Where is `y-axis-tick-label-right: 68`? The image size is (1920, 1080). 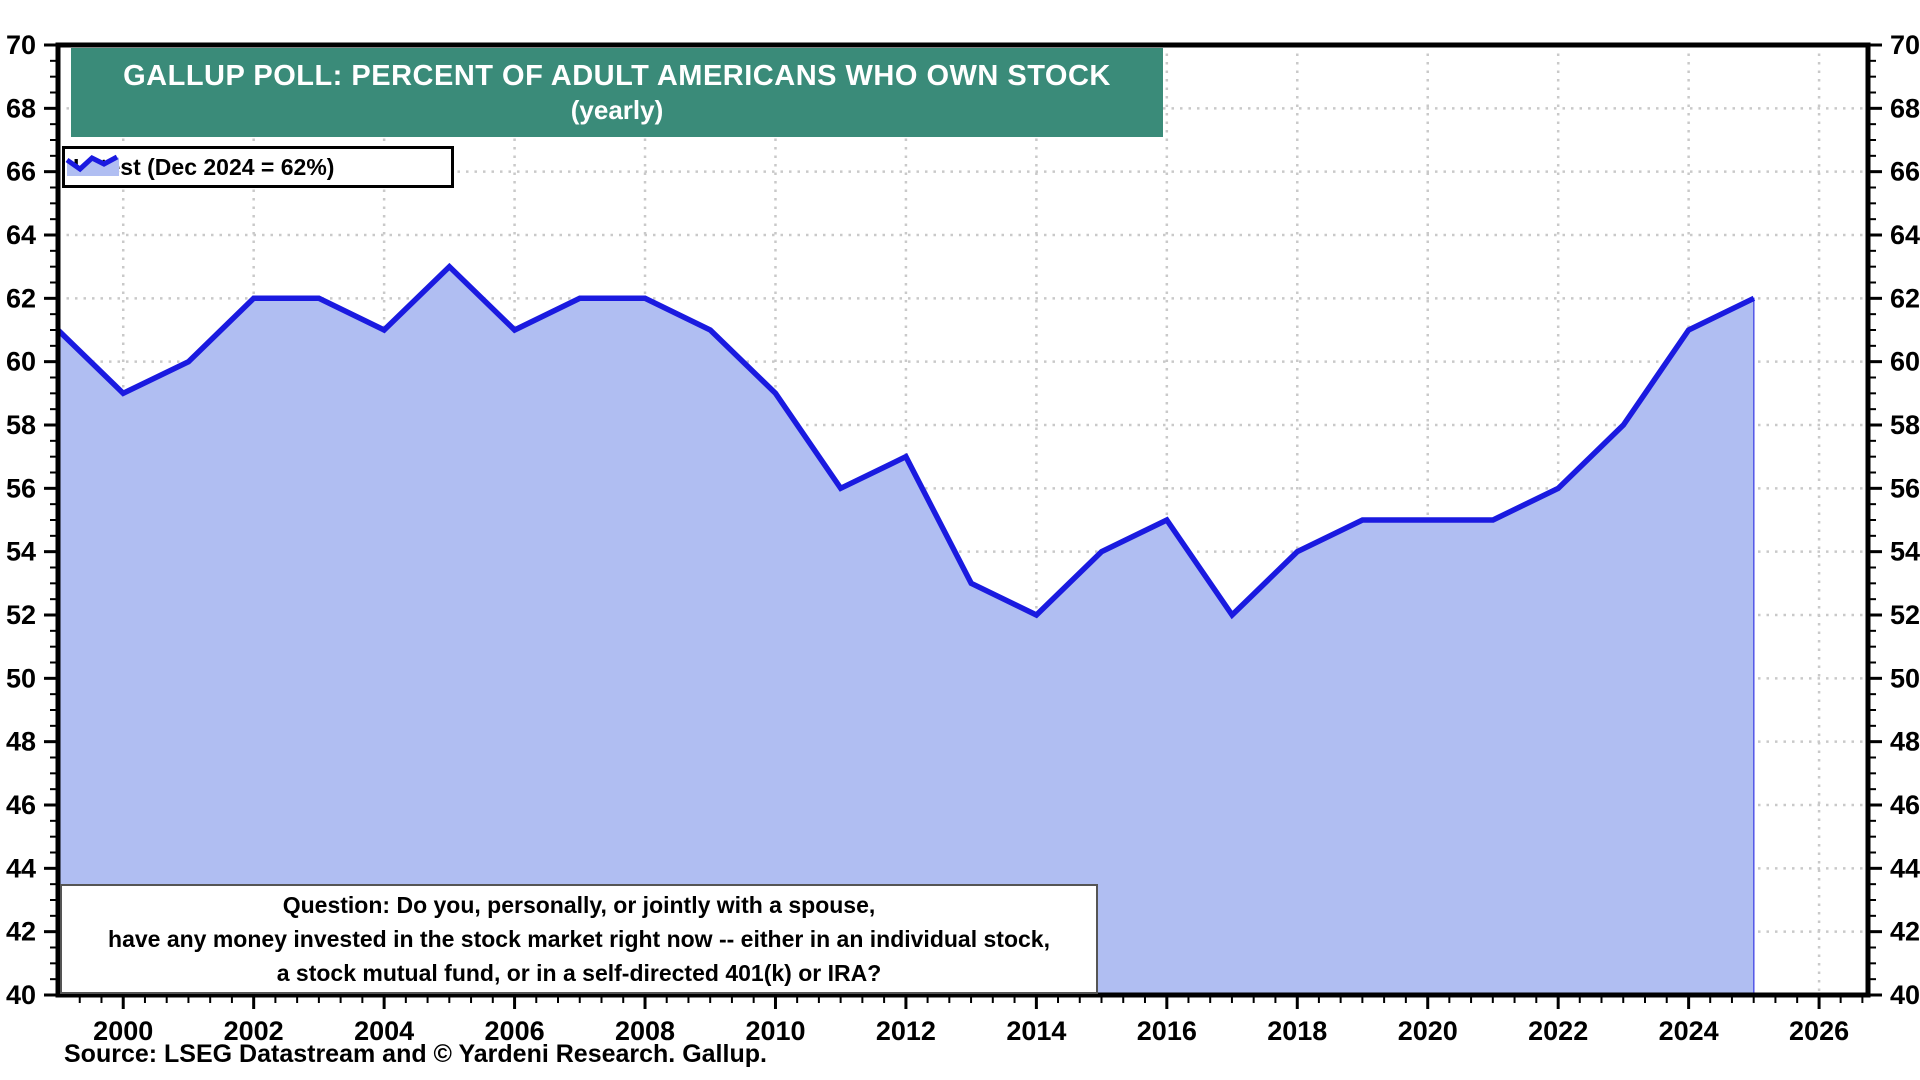 y-axis-tick-label-right: 68 is located at coordinates (1905, 108).